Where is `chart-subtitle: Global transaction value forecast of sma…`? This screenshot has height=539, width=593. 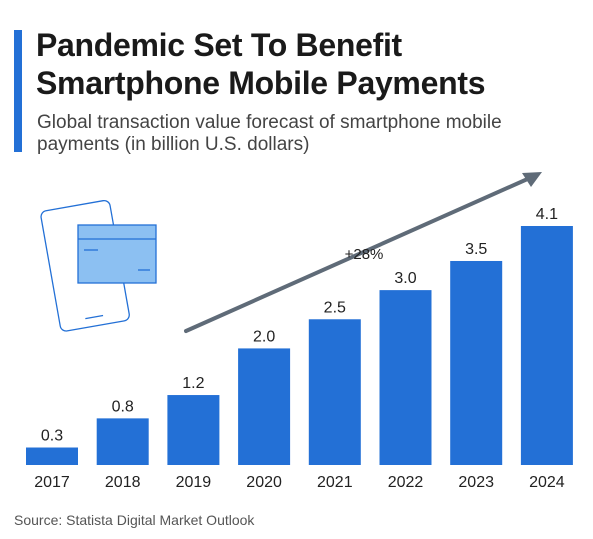
chart-subtitle: Global transaction value forecast of sma… is located at coordinates (269, 133).